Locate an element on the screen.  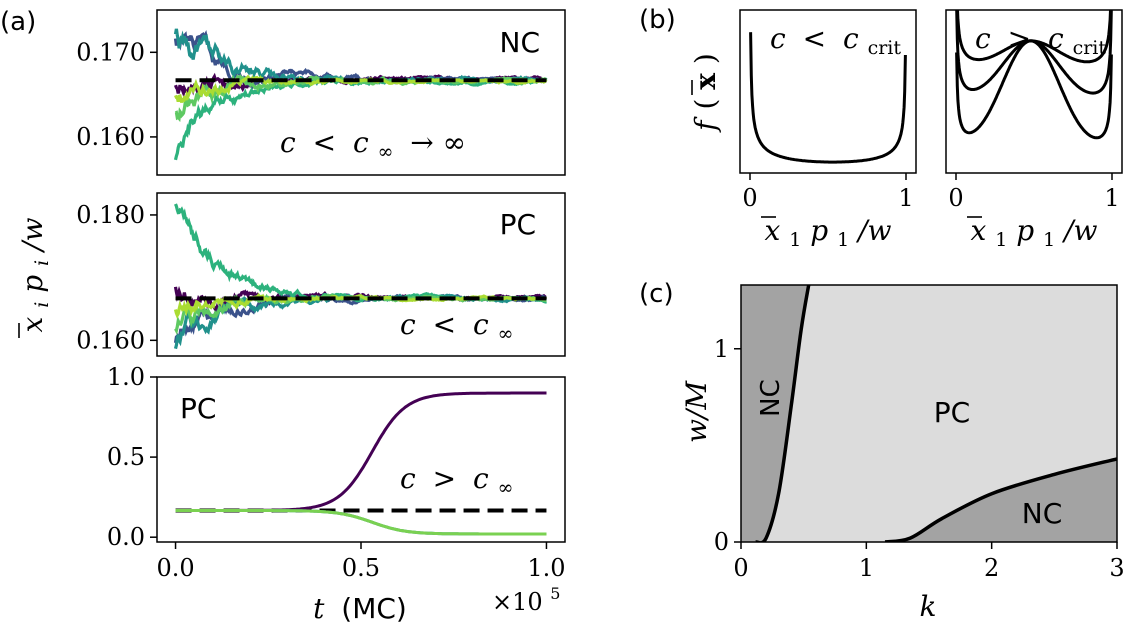
a1-ytick-label: 0.160 is located at coordinates (110, 137).